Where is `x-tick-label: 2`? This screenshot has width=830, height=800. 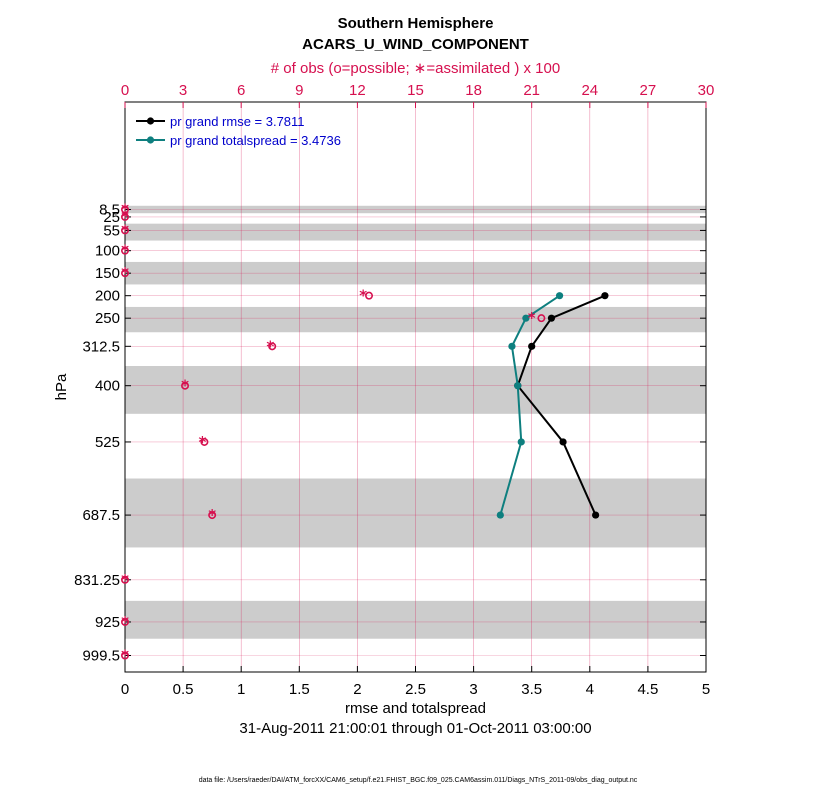 x-tick-label: 2 is located at coordinates (357, 689).